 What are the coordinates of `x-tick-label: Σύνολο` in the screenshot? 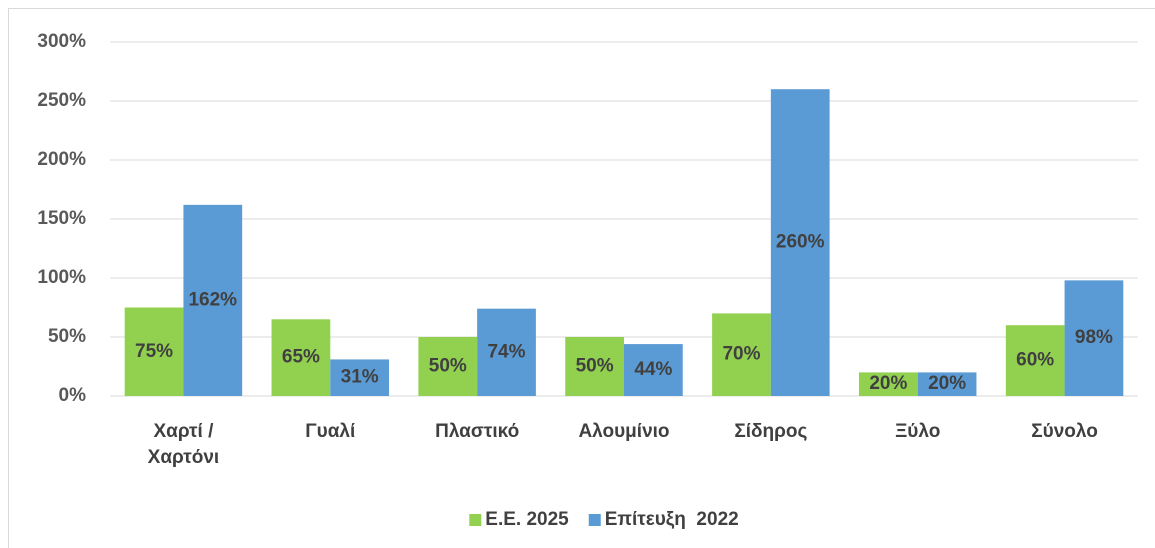 It's located at (1064, 431).